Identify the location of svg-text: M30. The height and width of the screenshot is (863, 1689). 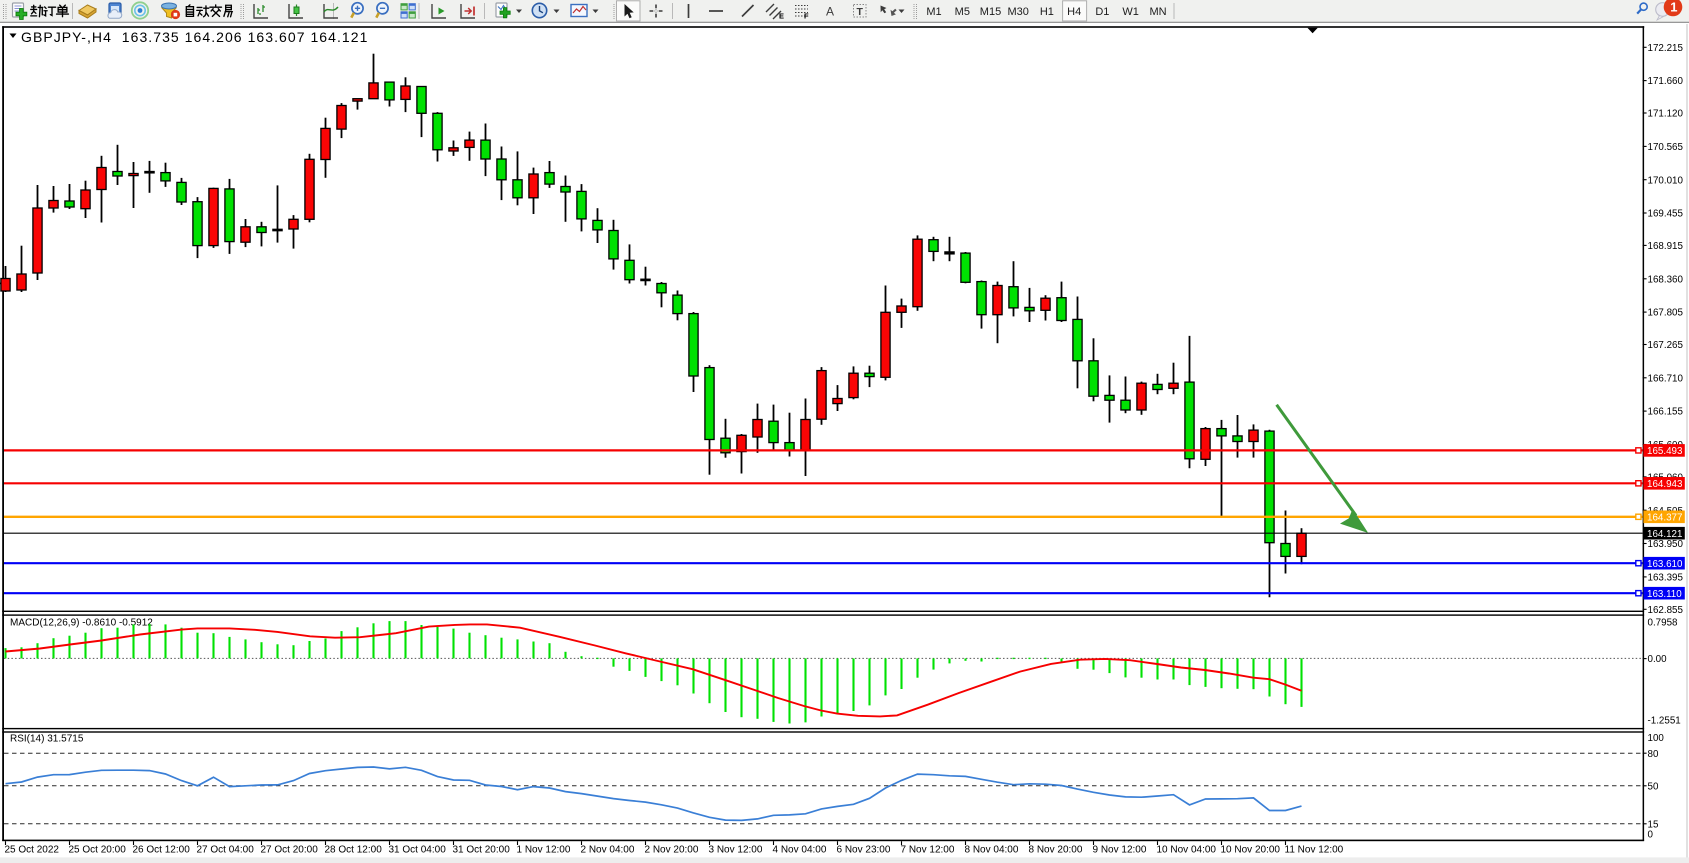
(1017, 12).